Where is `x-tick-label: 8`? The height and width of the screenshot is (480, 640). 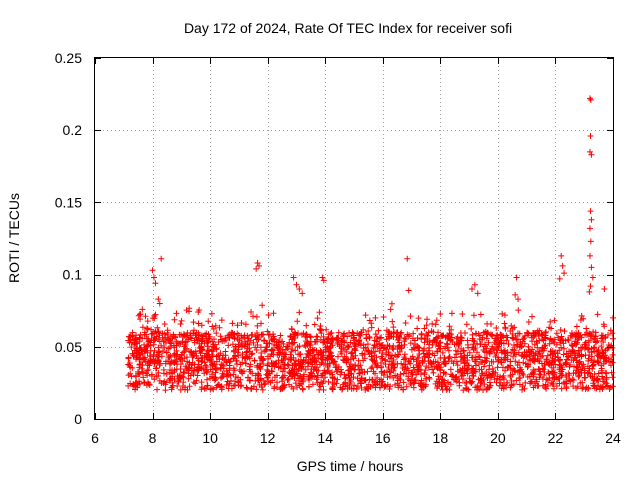 x-tick-label: 8 is located at coordinates (153, 438).